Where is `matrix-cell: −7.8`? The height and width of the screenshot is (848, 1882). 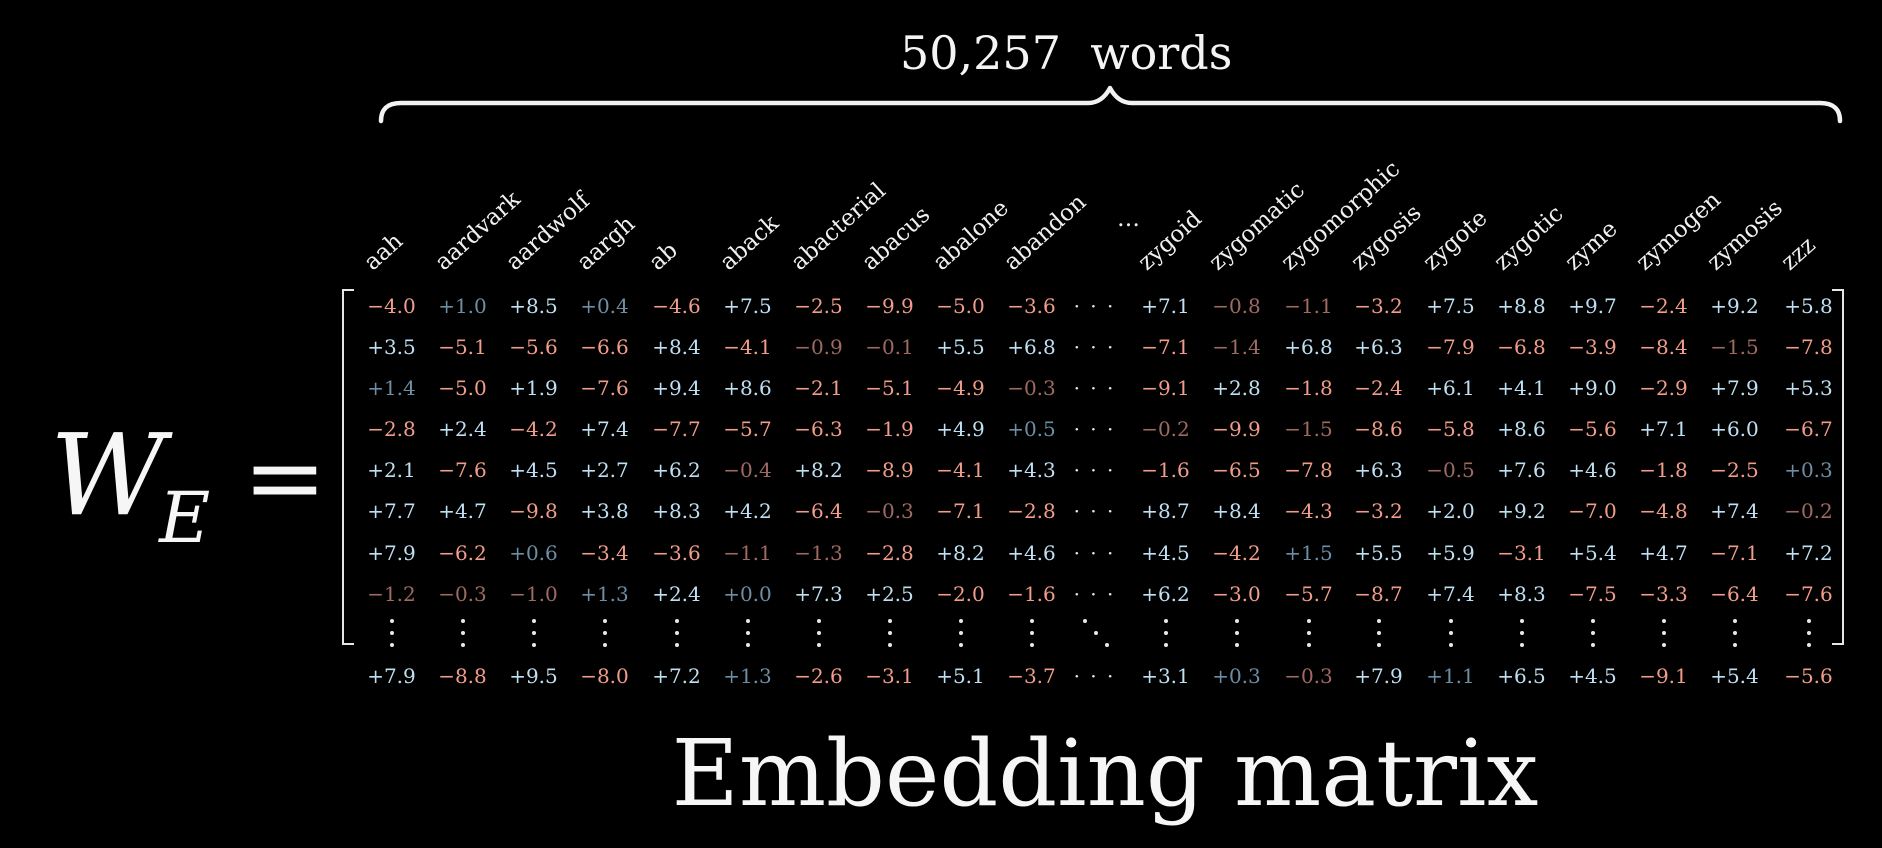 matrix-cell: −7.8 is located at coordinates (1308, 470).